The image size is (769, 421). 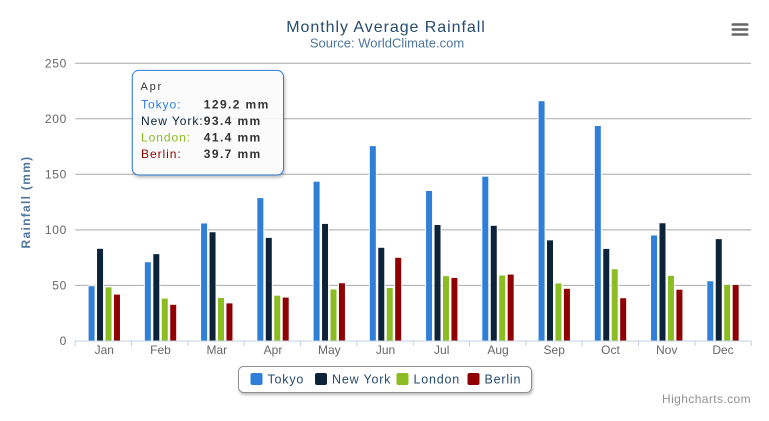 What do you see at coordinates (237, 105) in the screenshot?
I see `svg-text: 129.2 mm` at bounding box center [237, 105].